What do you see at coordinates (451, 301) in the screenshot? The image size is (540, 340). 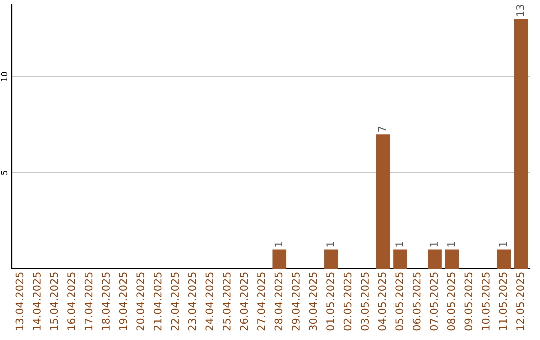 I see `x-tick-label: 08.05.2025` at bounding box center [451, 301].